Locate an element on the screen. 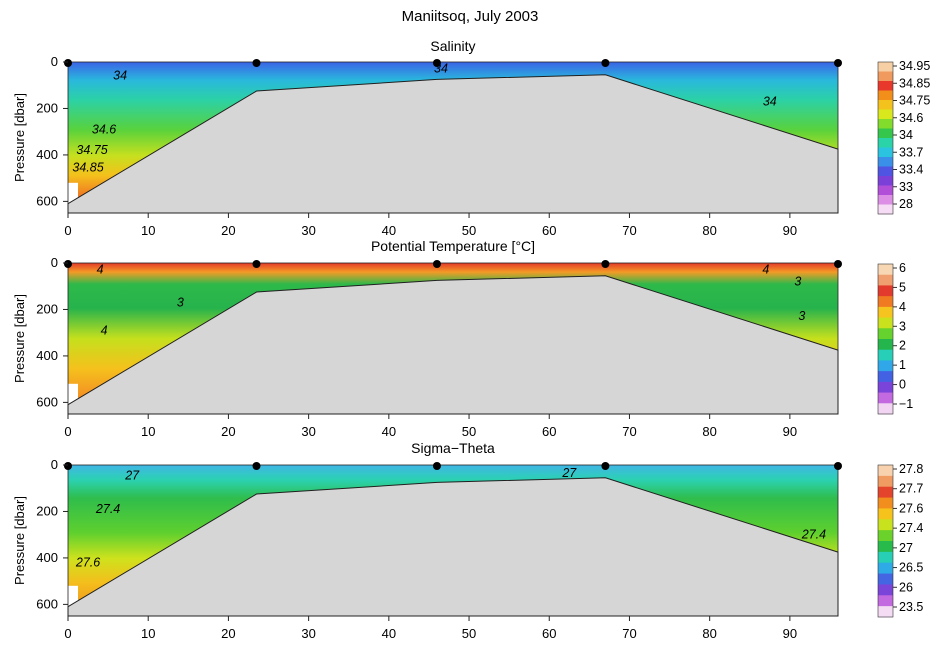 Image resolution: width=940 pixels, height=648 pixels. colorbar: 27.8 27.7 27.6 27.4 27 26.5 26 23.5 is located at coordinates (900, 540).